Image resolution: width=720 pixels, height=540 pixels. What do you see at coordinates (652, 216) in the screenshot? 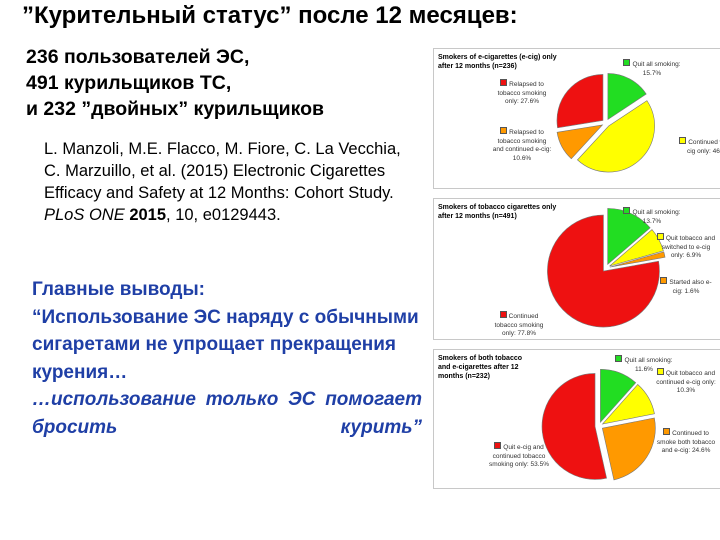
I see `slice-label: Quit all smoking: 13.7%` at bounding box center [652, 216].